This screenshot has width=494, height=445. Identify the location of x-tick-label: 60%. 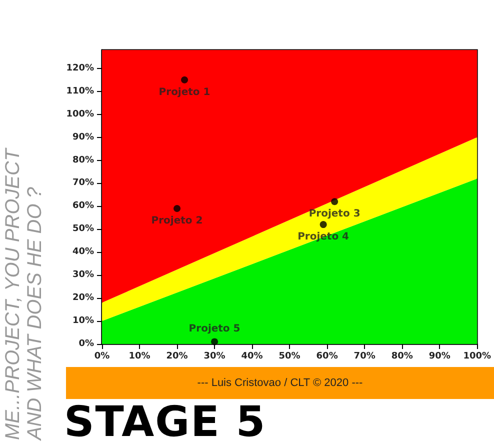
(327, 357).